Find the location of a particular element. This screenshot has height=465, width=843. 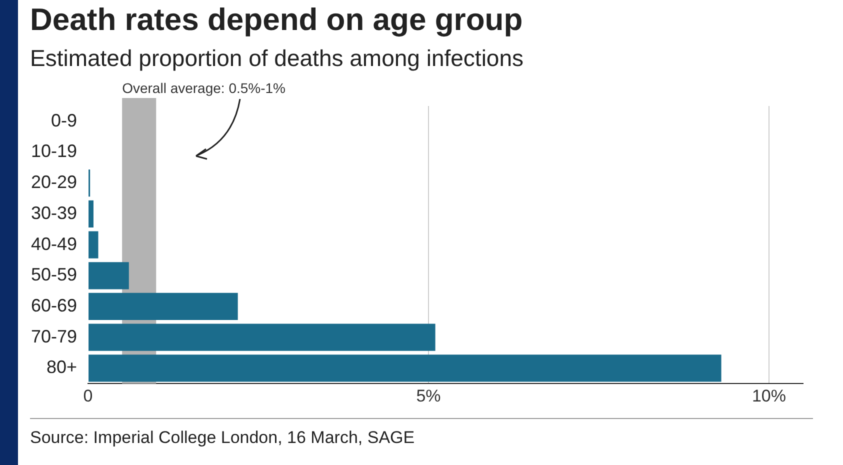

x-tick-label: 10% is located at coordinates (769, 396).